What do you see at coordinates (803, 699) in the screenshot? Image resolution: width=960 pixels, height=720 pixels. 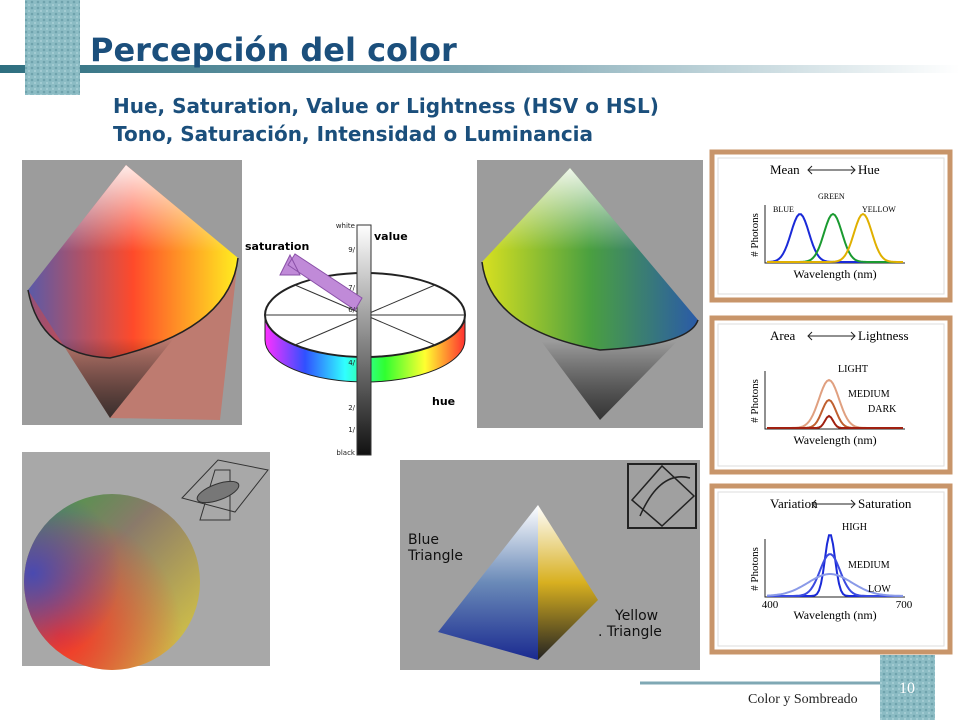 I see `footer: Color y Sombreado` at bounding box center [803, 699].